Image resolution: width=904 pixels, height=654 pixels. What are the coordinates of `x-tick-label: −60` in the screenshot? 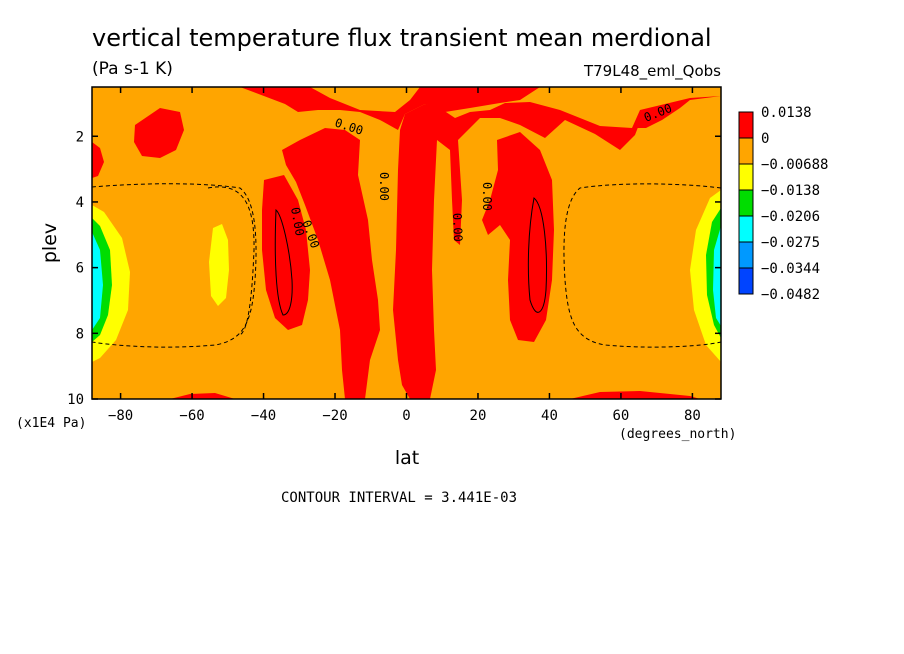 It's located at (191, 416).